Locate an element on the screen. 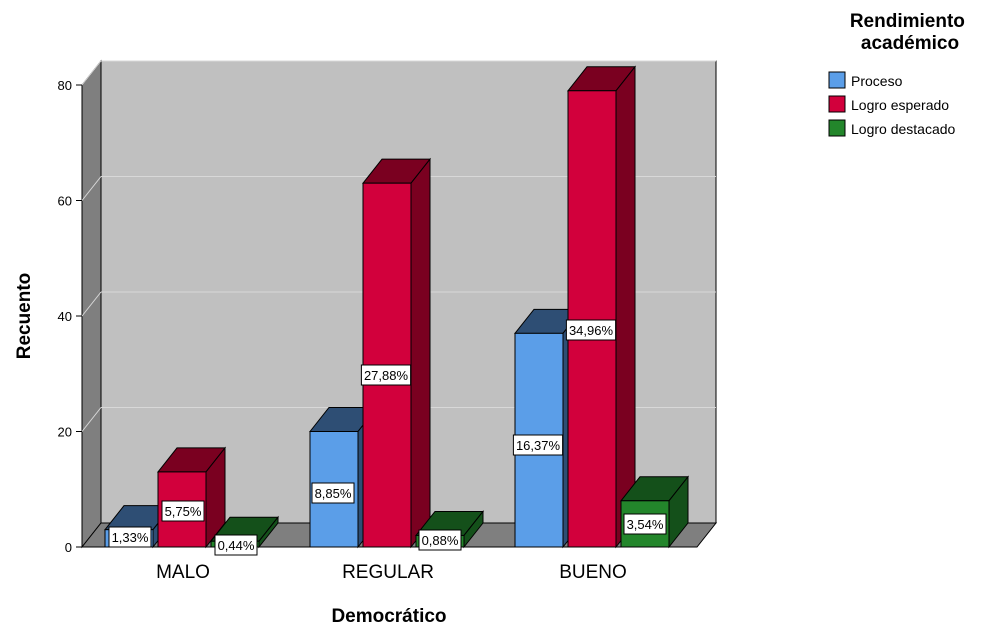 The width and height of the screenshot is (997, 628). data-label: 5,75% is located at coordinates (183, 511).